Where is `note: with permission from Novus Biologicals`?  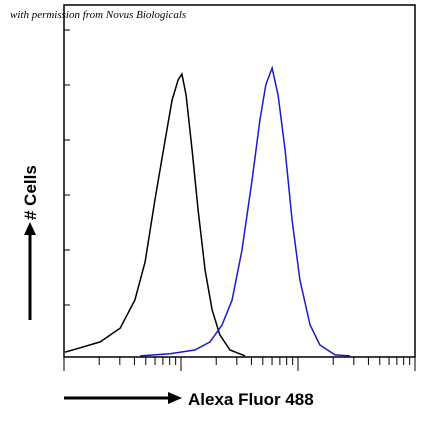 note: with permission from Novus Biologicals is located at coordinates (98, 15).